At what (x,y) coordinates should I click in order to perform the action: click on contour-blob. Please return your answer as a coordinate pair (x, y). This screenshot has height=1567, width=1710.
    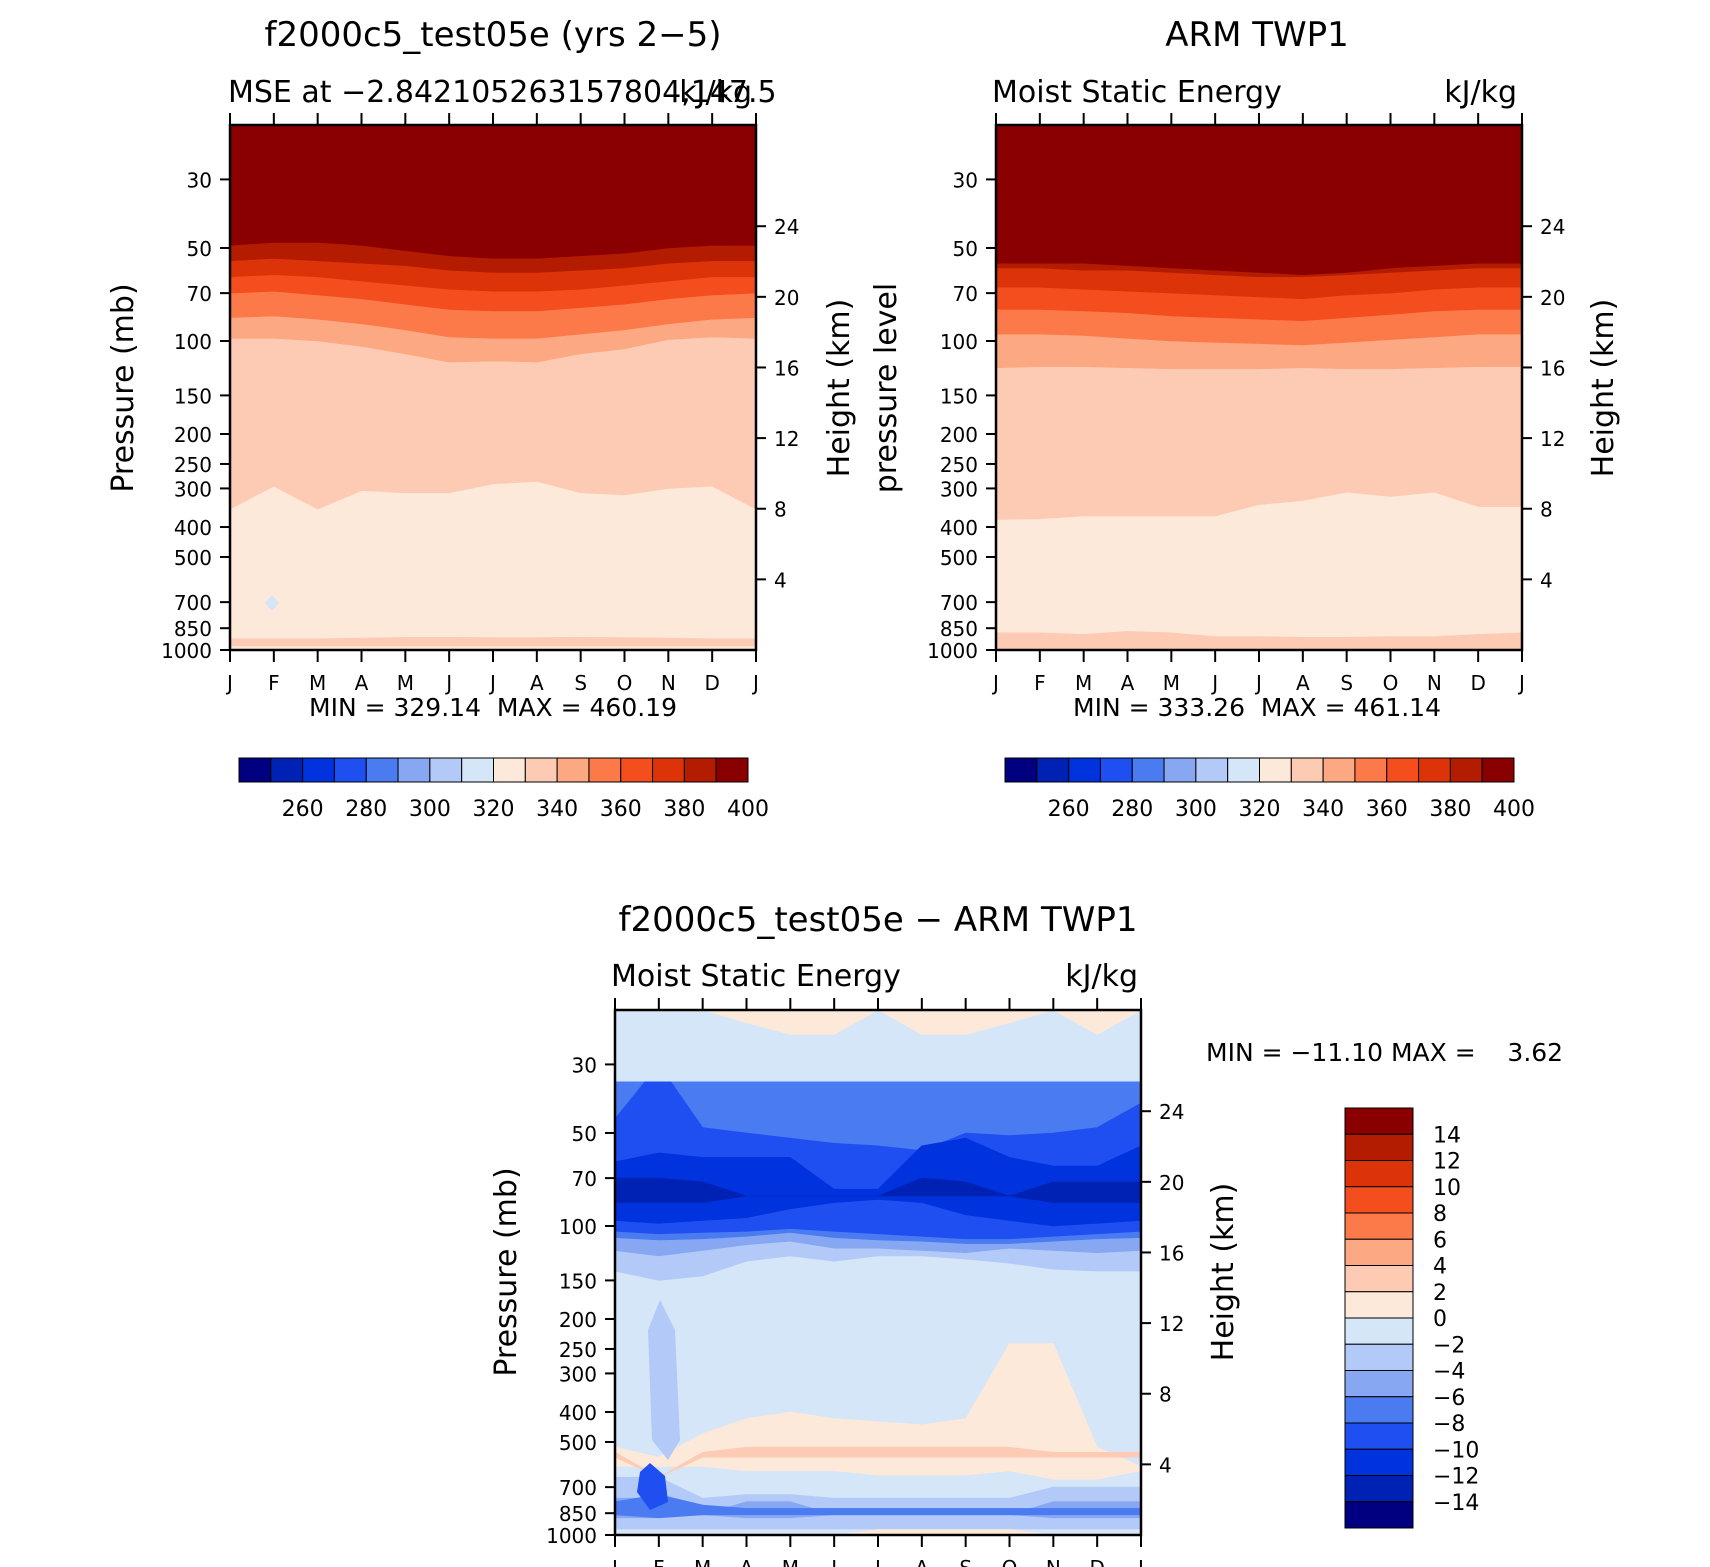
    Looking at the image, I should click on (652, 1486).